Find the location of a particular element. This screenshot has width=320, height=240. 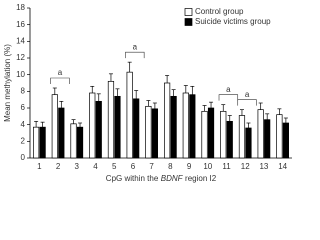

x-label-part: region I2 is located at coordinates (201, 178).